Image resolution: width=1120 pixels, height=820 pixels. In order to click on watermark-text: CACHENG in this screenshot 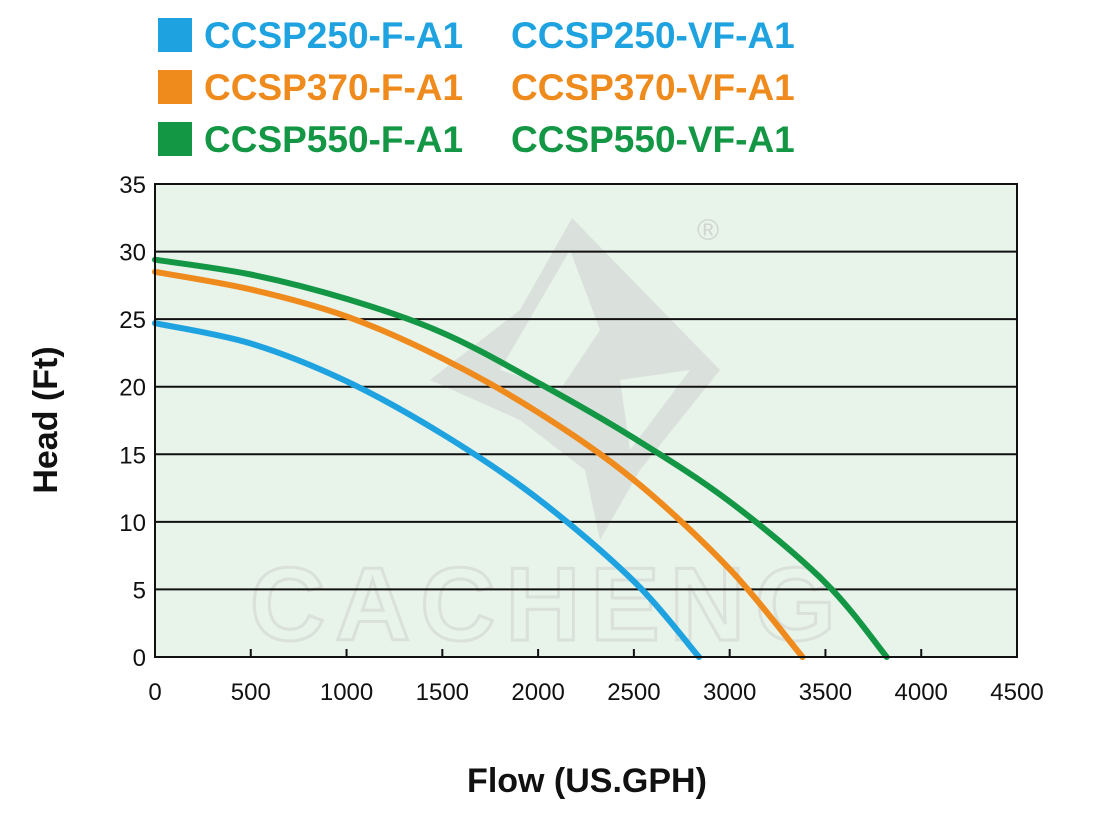, I will do `click(548, 605)`.